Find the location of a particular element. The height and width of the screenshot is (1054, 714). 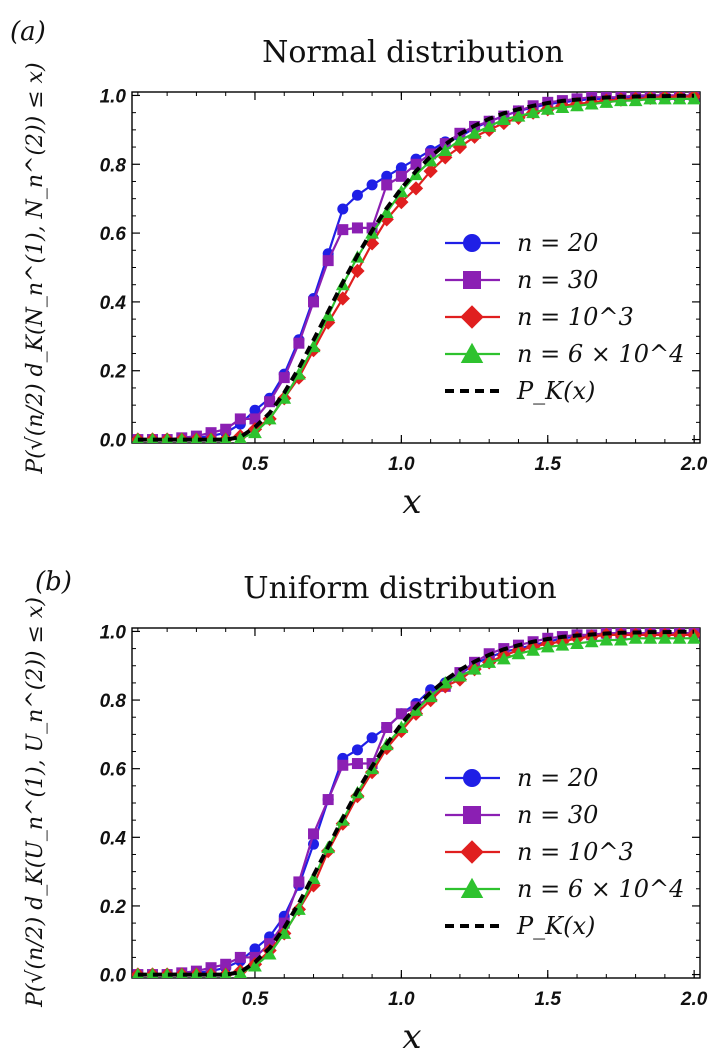

legend-label: n = 10^3 is located at coordinates (575, 317).